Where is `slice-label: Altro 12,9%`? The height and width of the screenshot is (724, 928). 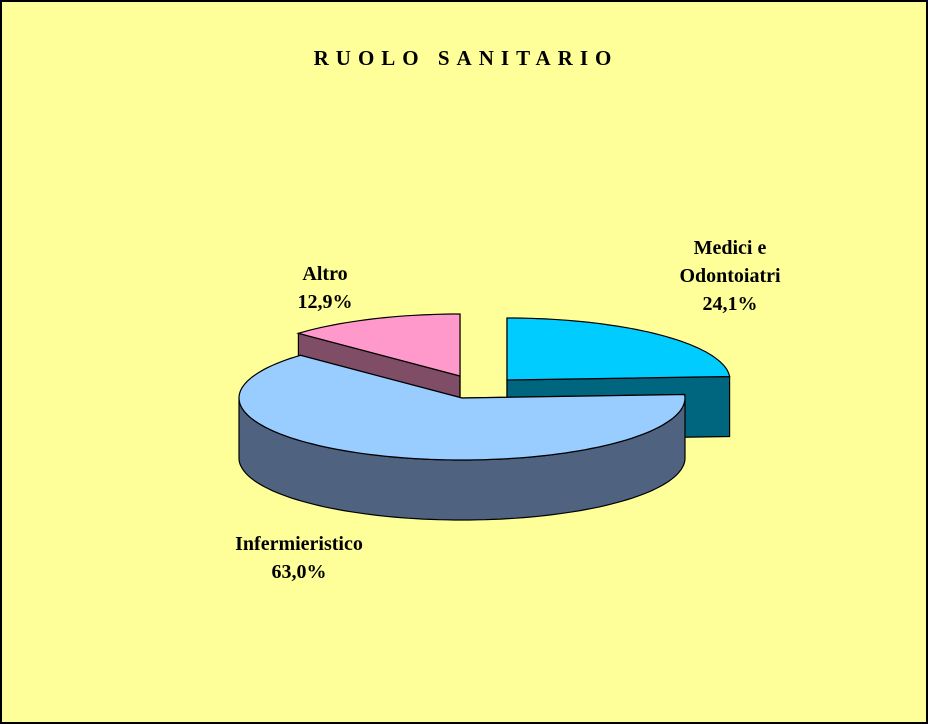 slice-label: Altro 12,9% is located at coordinates (325, 288).